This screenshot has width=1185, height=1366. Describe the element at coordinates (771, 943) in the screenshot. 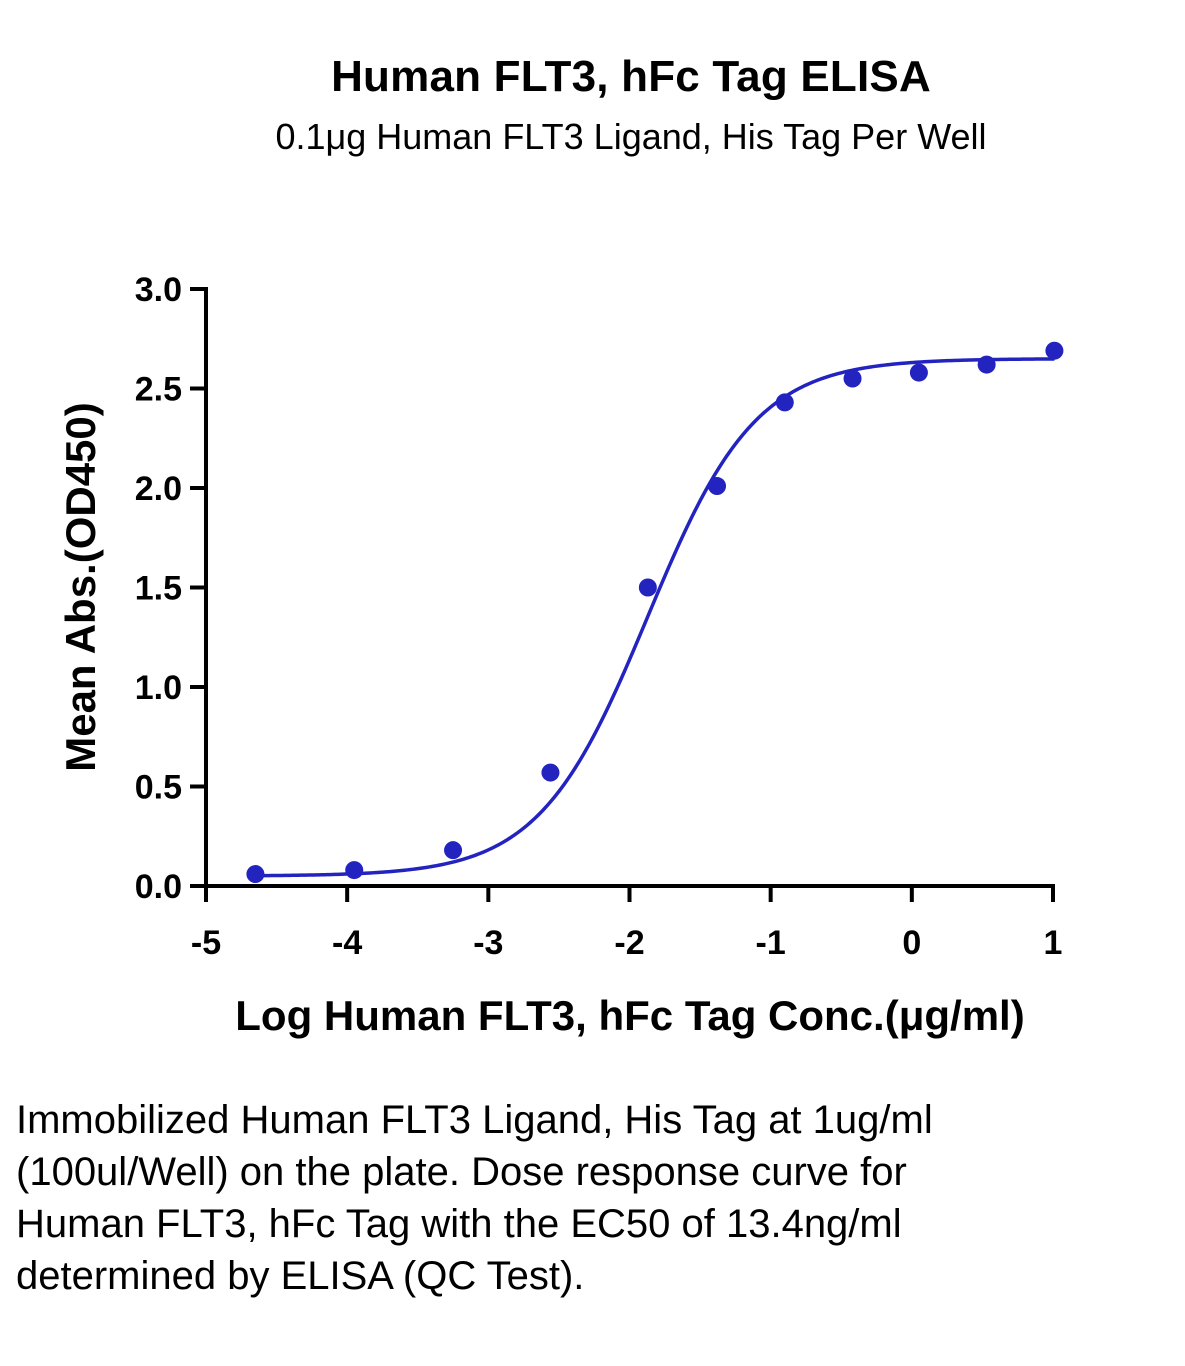

I see `x-tick-label: -1` at that location.